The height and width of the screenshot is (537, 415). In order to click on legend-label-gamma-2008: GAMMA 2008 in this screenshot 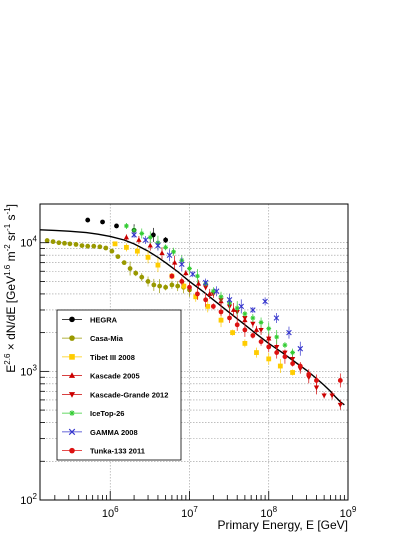, I will do `click(114, 432)`.